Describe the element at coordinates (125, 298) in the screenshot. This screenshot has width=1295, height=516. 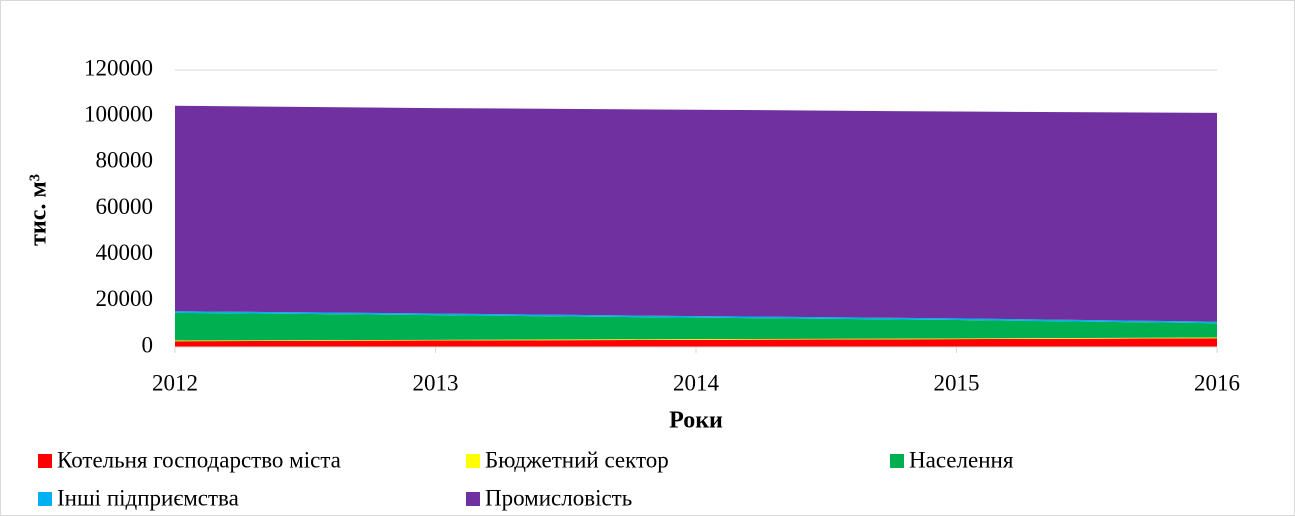
I see `y-tick-label: 20000` at that location.